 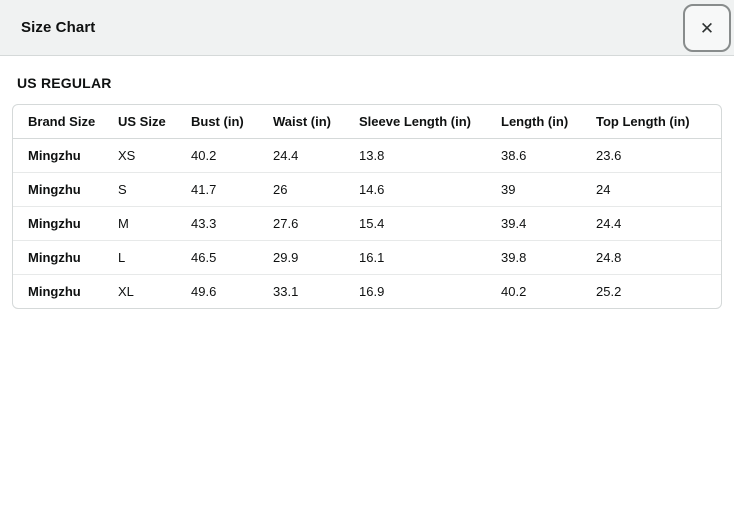 I want to click on cell-us-size: XL, so click(x=126, y=291).